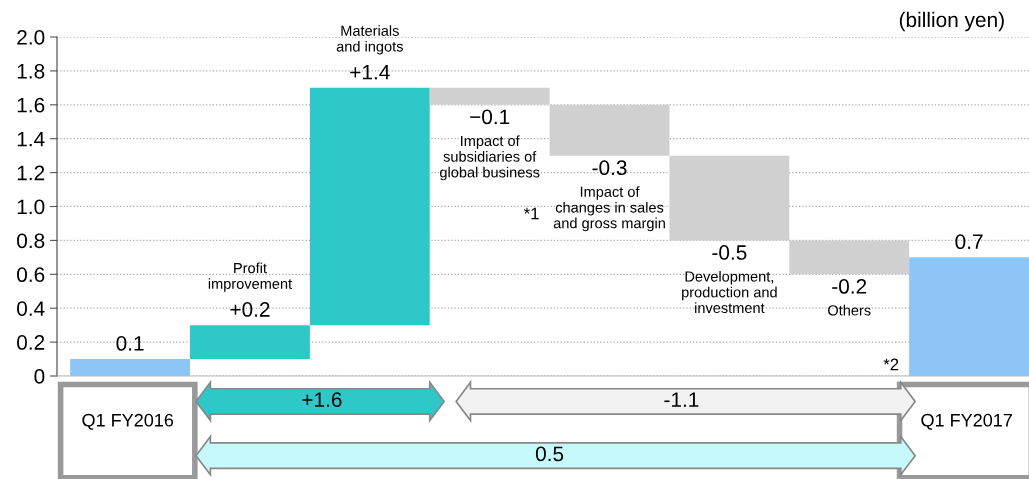 The image size is (1029, 479). I want to click on data-label: +1.4, so click(370, 72).